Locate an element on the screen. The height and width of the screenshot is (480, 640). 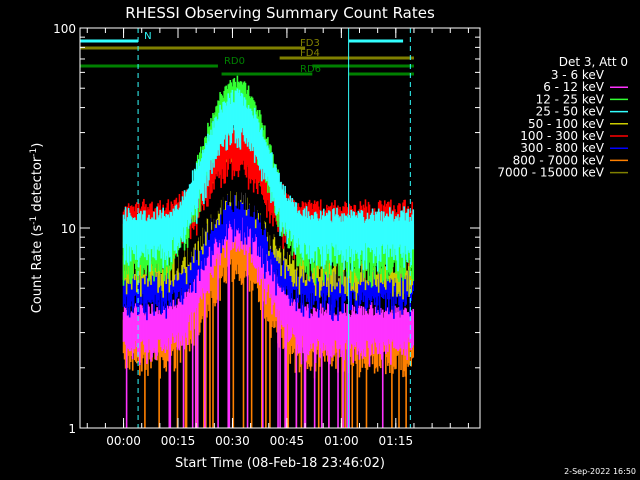
legend-title: Det 3, Att 0 is located at coordinates (593, 62).